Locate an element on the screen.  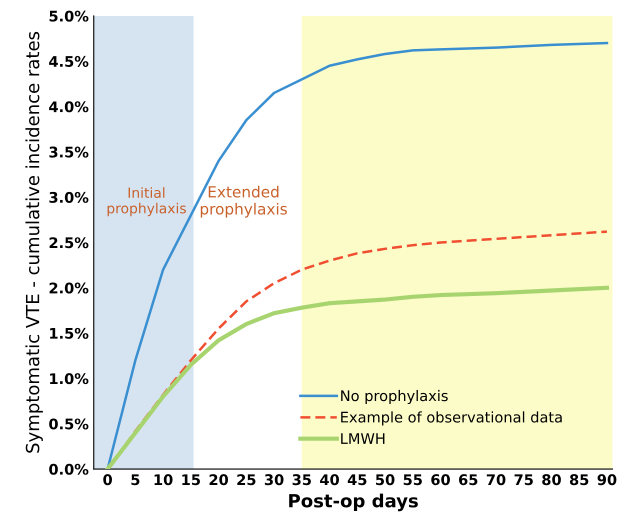
x-tick-label: 30 is located at coordinates (274, 480).